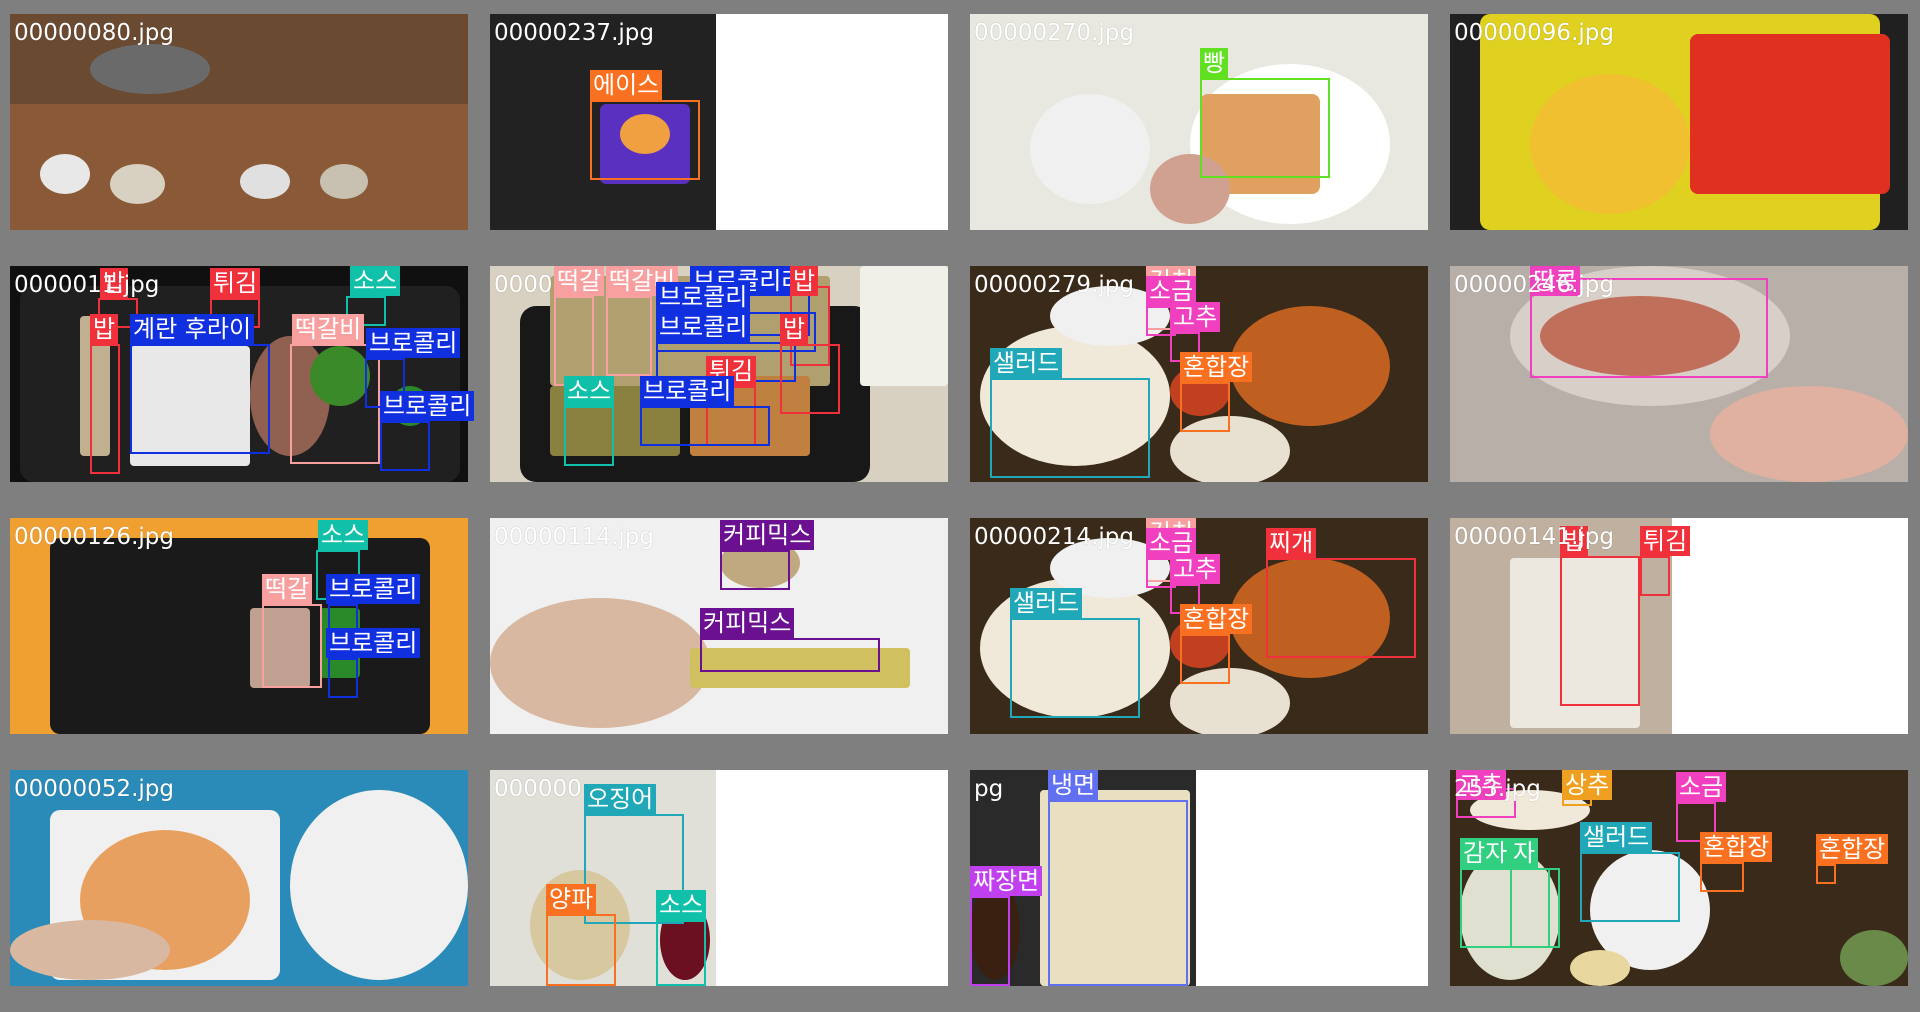  Describe the element at coordinates (94, 33) in the screenshot. I see `image-filename: 00000080.jpg` at that location.